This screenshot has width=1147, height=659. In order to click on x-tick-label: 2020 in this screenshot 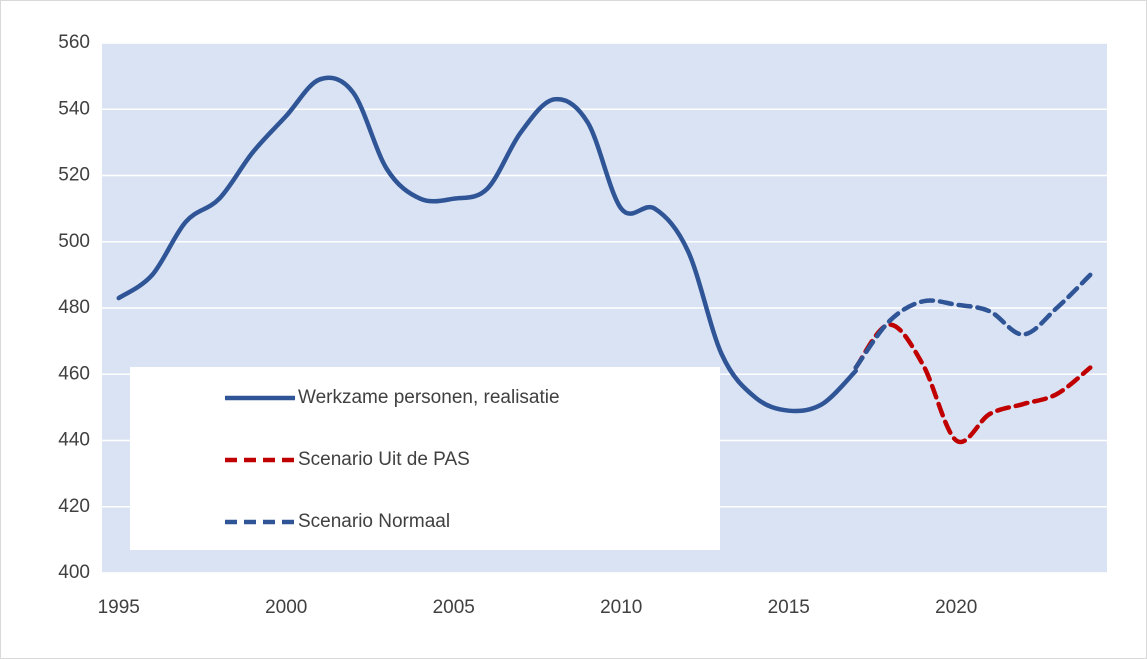, I will do `click(956, 607)`.